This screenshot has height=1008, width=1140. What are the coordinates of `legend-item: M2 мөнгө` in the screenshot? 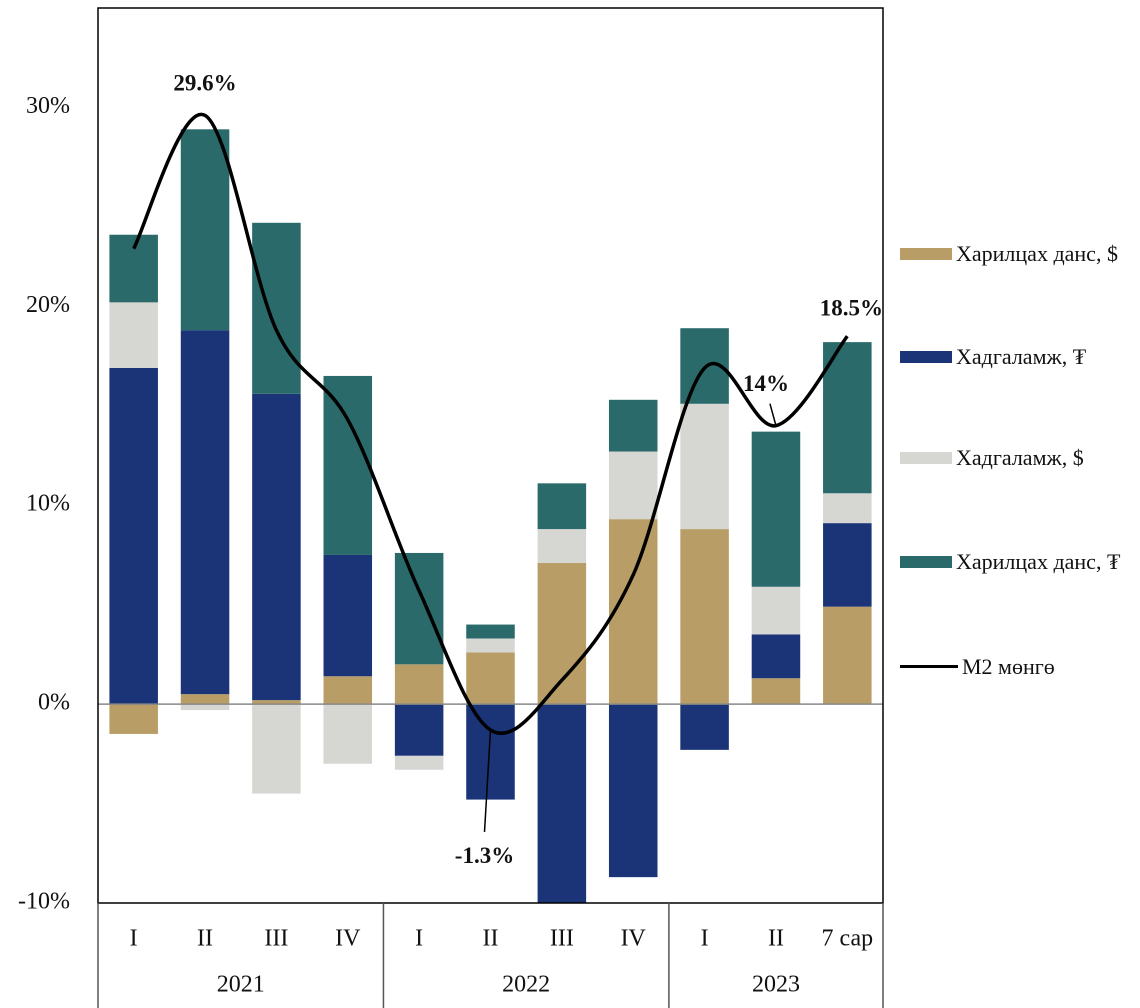 It's located at (977, 667).